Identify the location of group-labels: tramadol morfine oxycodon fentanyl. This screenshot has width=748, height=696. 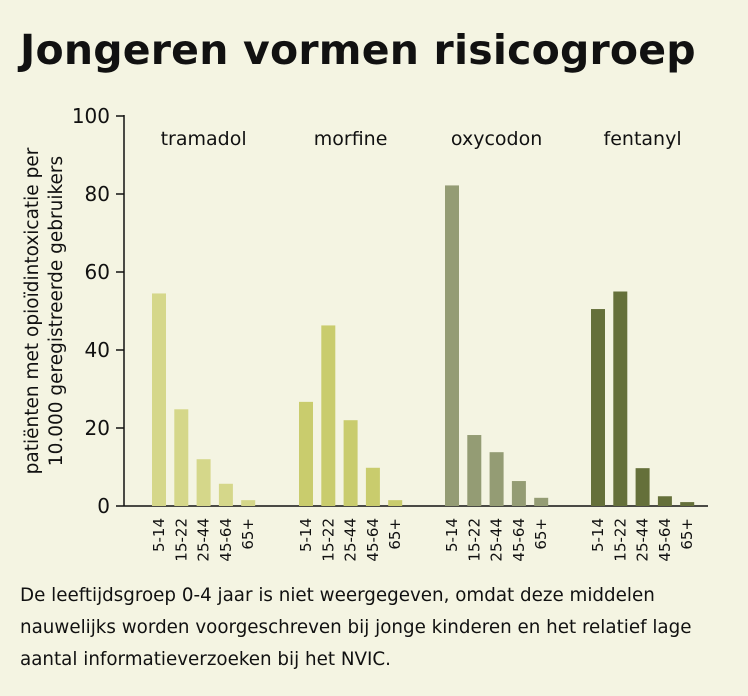
(421, 139).